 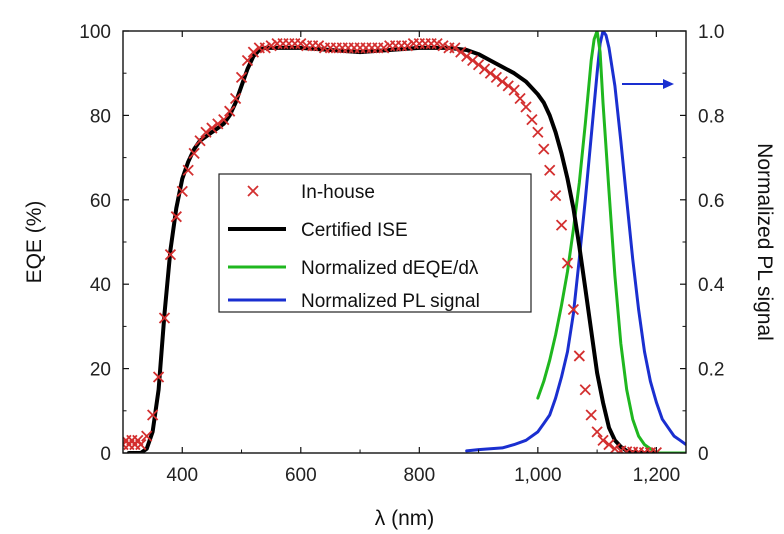 I want to click on y-right-tick-label: 0.2, so click(x=711, y=370).